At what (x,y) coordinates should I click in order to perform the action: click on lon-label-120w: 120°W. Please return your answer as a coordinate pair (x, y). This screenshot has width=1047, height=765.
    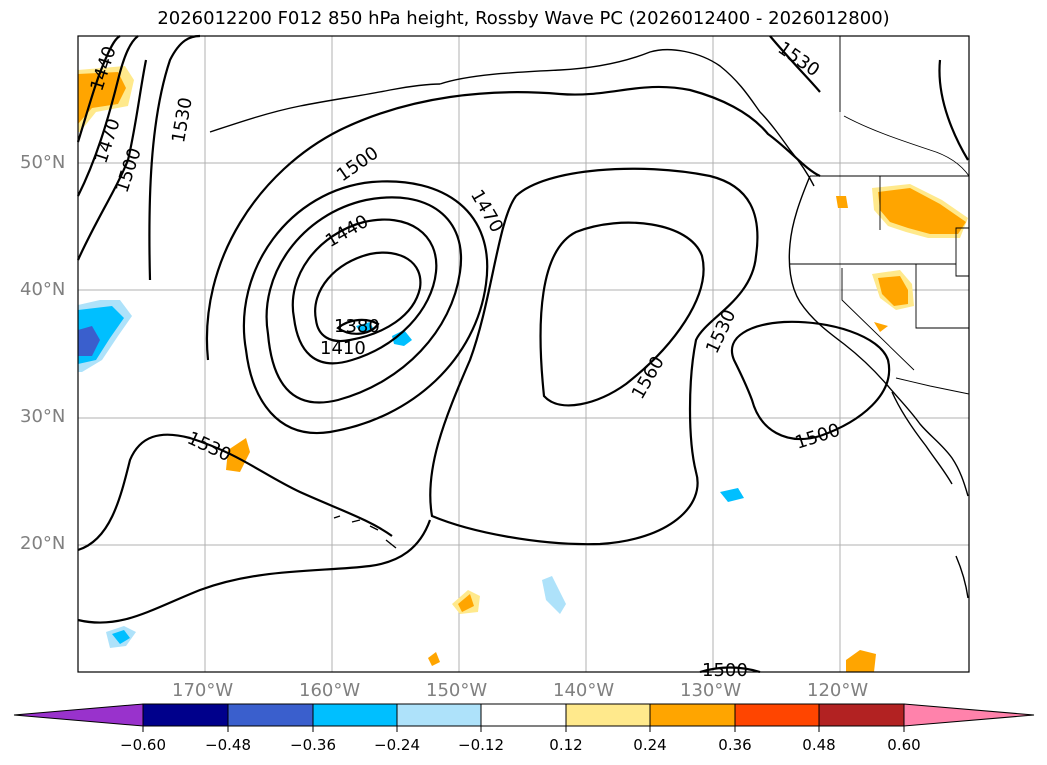
    Looking at the image, I should click on (838, 690).